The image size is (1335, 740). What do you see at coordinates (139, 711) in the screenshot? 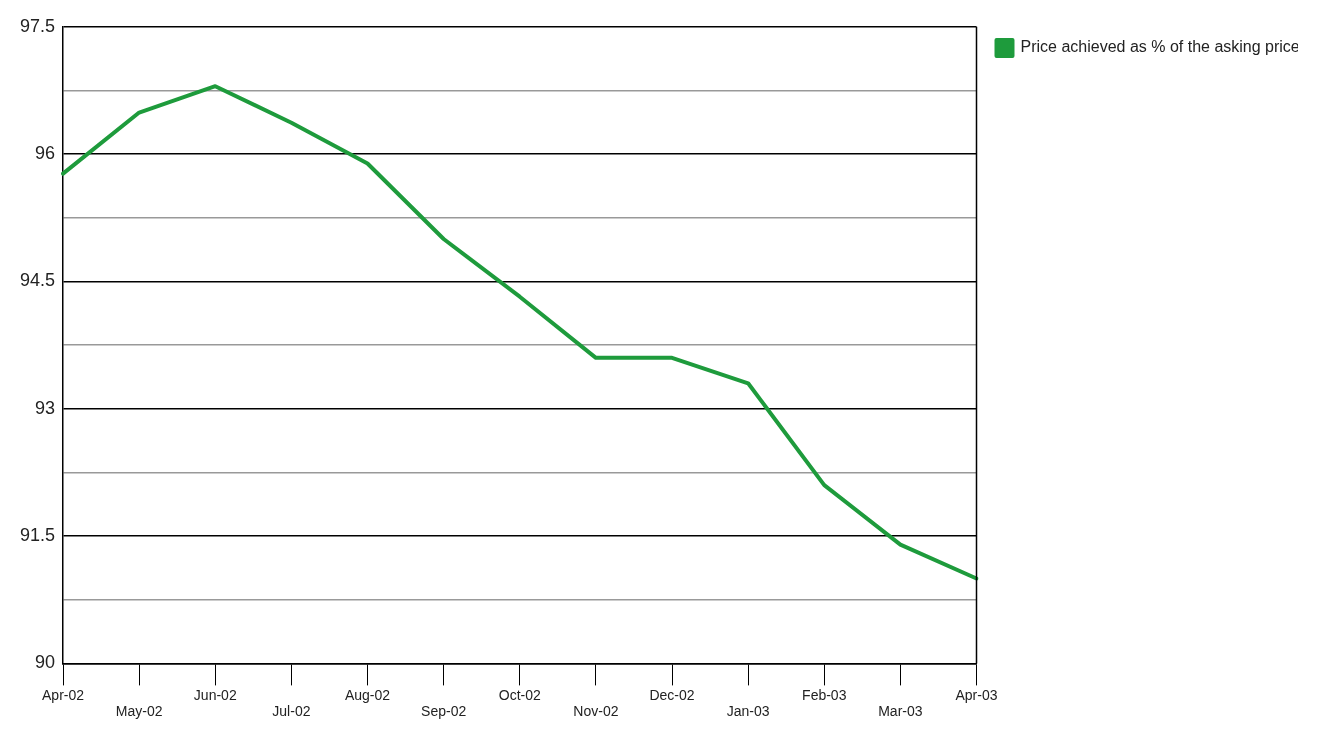
I see `x-tick-label: May-02` at bounding box center [139, 711].